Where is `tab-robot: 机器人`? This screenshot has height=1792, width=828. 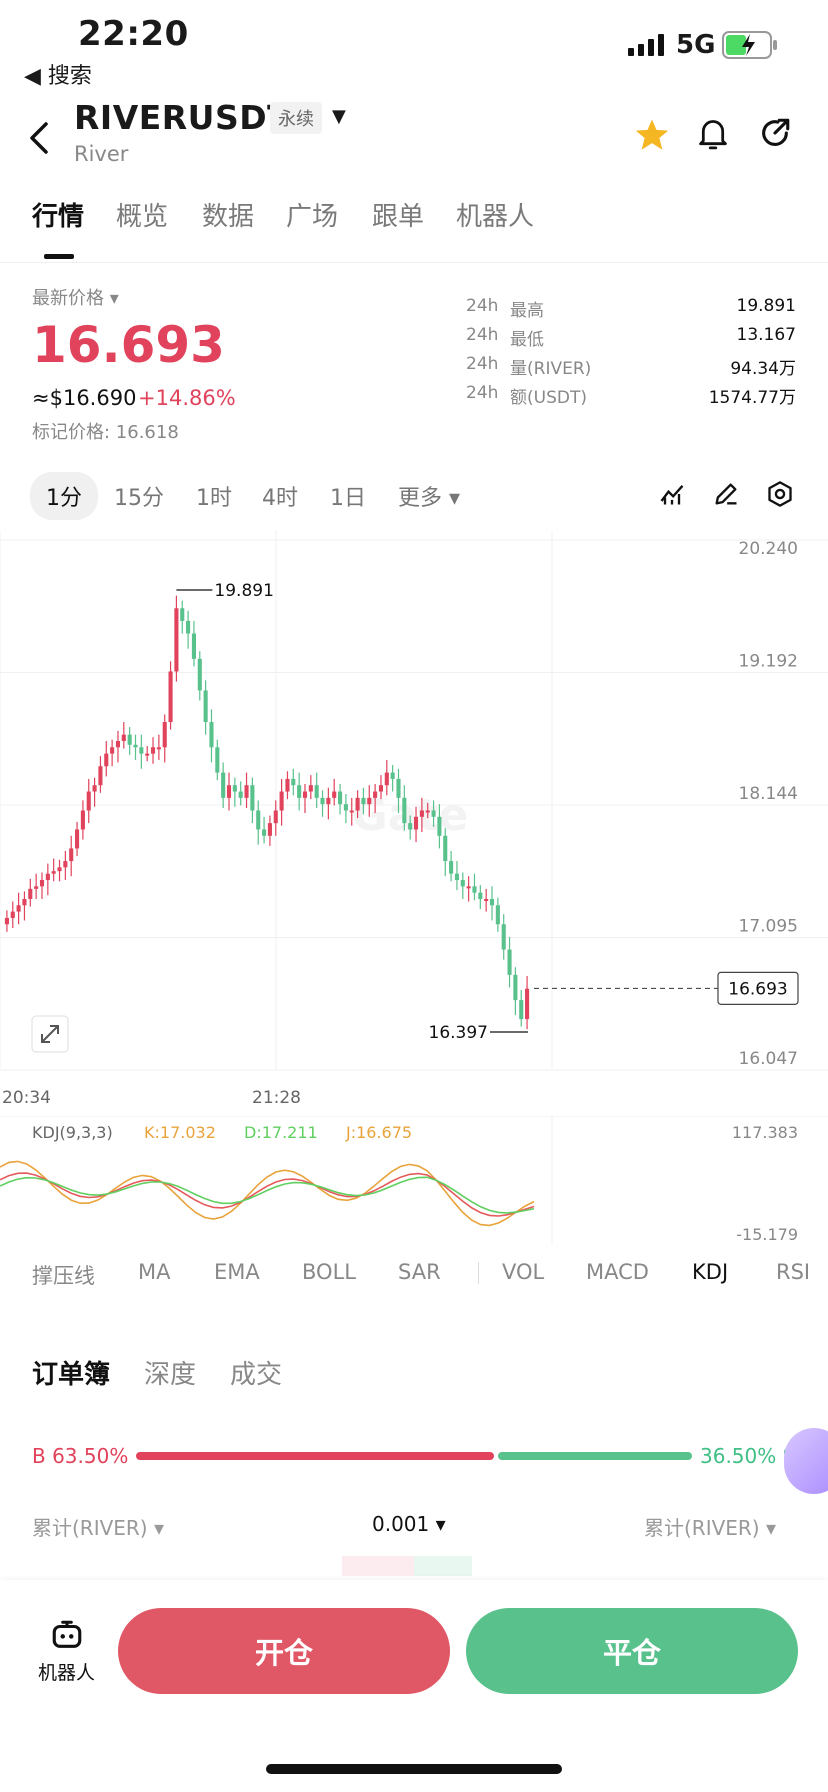
tab-robot: 机器人 is located at coordinates (495, 217).